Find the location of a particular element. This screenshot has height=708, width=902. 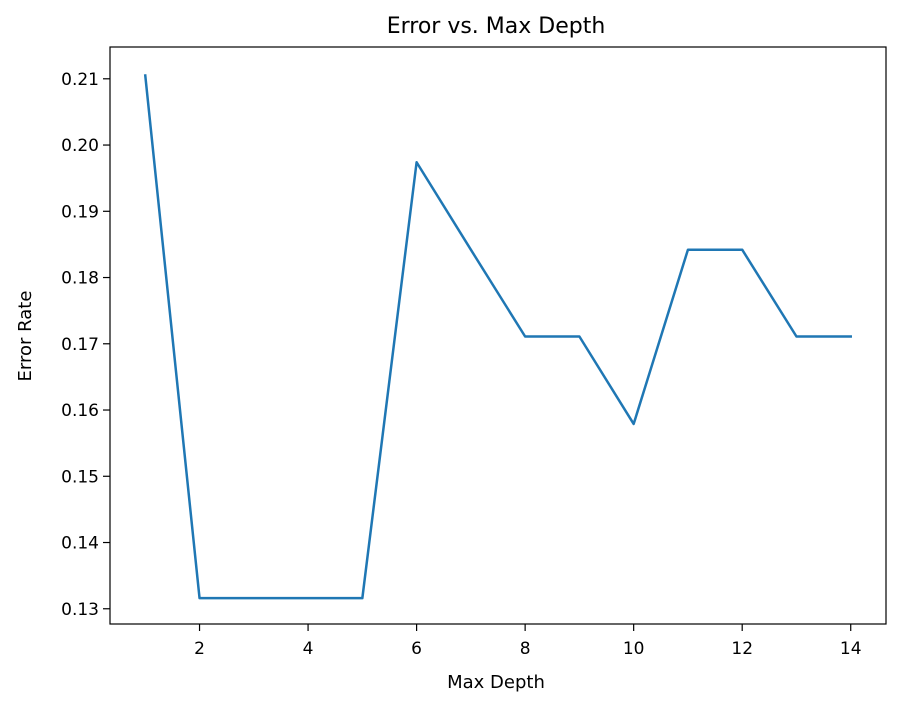

y-axis-label: Error Rate is located at coordinates (25, 336).